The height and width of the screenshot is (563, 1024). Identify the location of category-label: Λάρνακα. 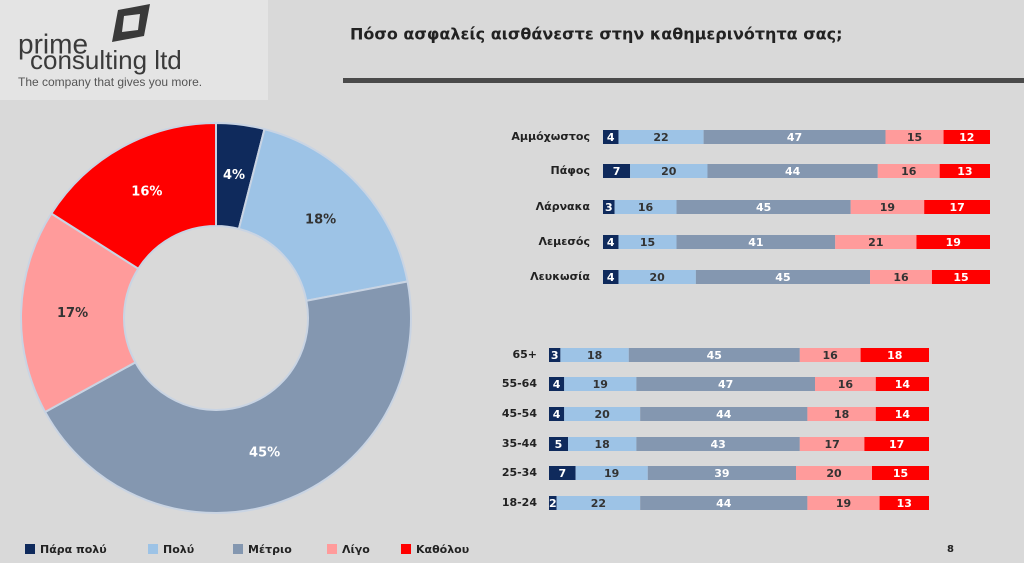
(563, 206).